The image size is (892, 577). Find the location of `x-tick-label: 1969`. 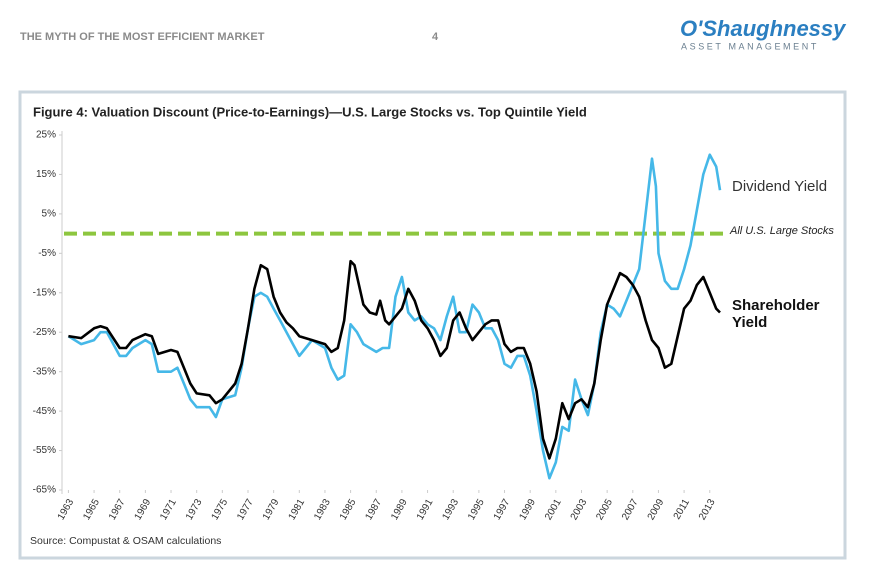

x-tick-label: 1969 is located at coordinates (143, 509).